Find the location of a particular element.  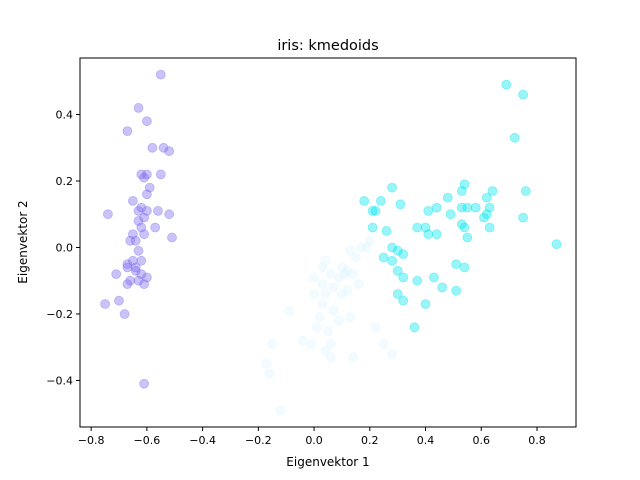

x-tick-label: −0.6 is located at coordinates (147, 440).